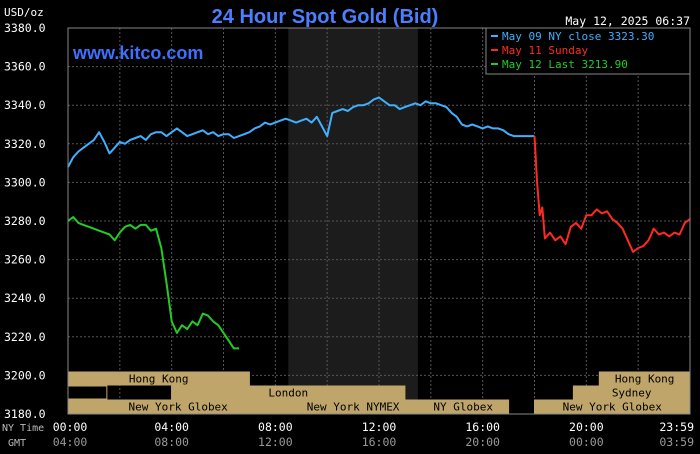 The width and height of the screenshot is (700, 454). I want to click on legend-label: May 12 Last 3213.90, so click(565, 64).